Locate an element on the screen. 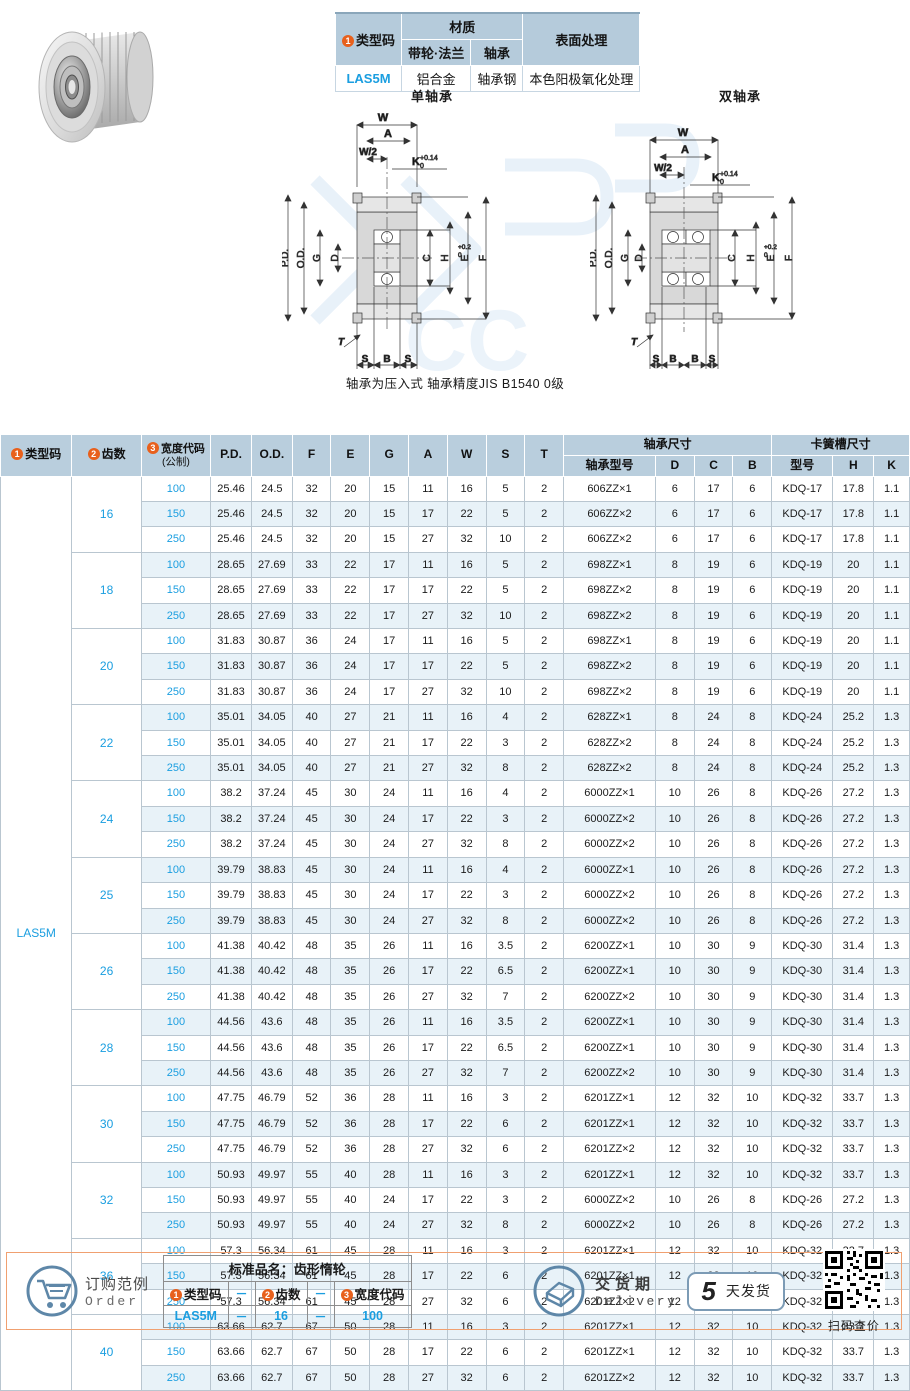 This screenshot has width=910, height=1391. spec-cell-s: 8 is located at coordinates (505, 768).